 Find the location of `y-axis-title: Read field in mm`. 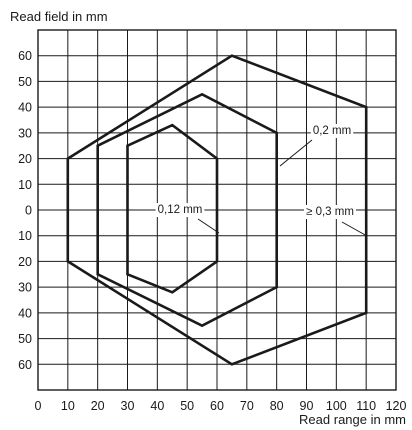

y-axis-title: Read field in mm is located at coordinates (59, 16).